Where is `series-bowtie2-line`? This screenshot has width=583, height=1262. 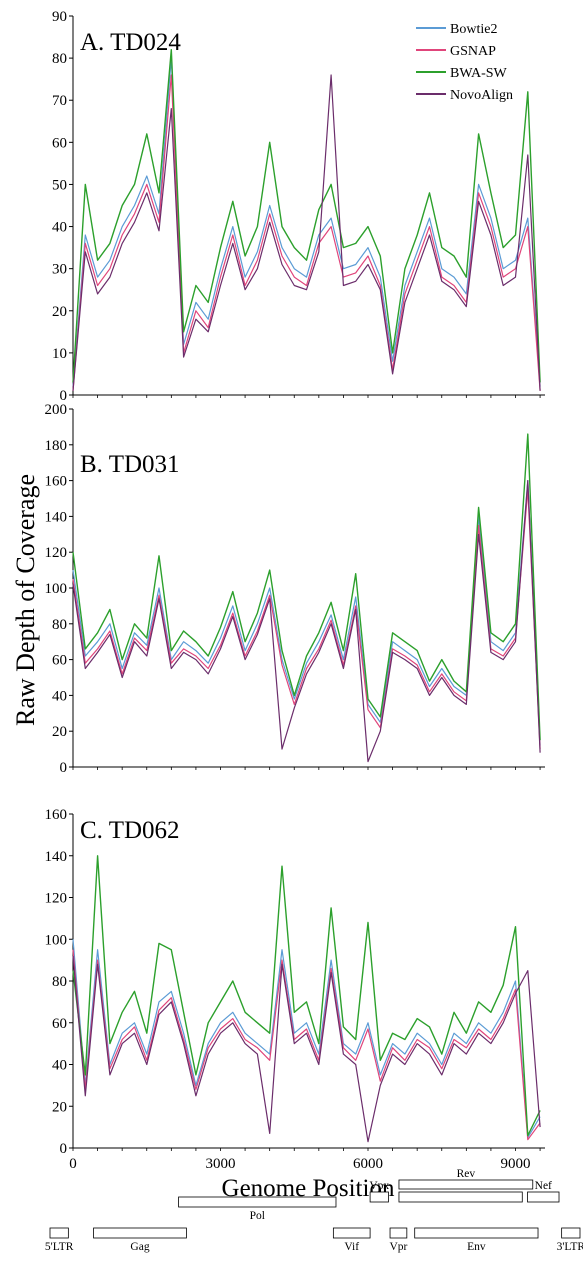 series-bowtie2-line is located at coordinates (306, 1039).